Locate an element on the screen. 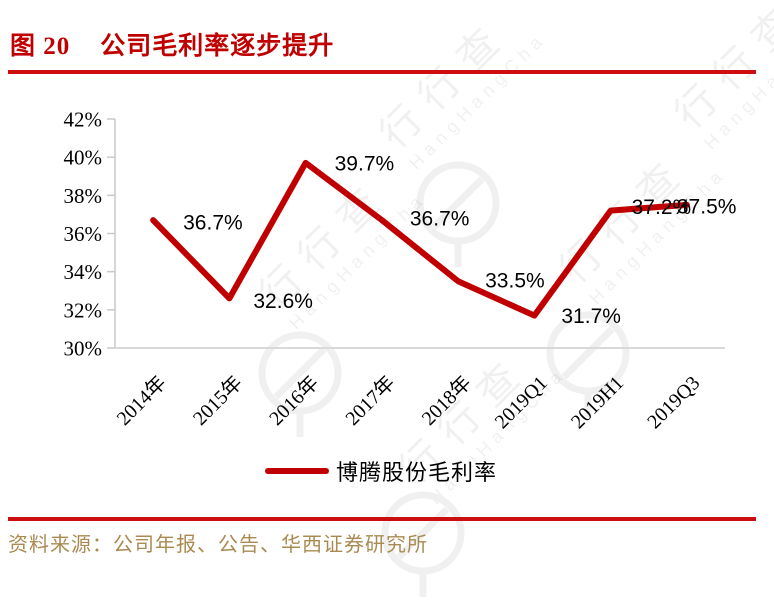 The width and height of the screenshot is (774, 605). x-axis-label: 2014年 is located at coordinates (141, 400).